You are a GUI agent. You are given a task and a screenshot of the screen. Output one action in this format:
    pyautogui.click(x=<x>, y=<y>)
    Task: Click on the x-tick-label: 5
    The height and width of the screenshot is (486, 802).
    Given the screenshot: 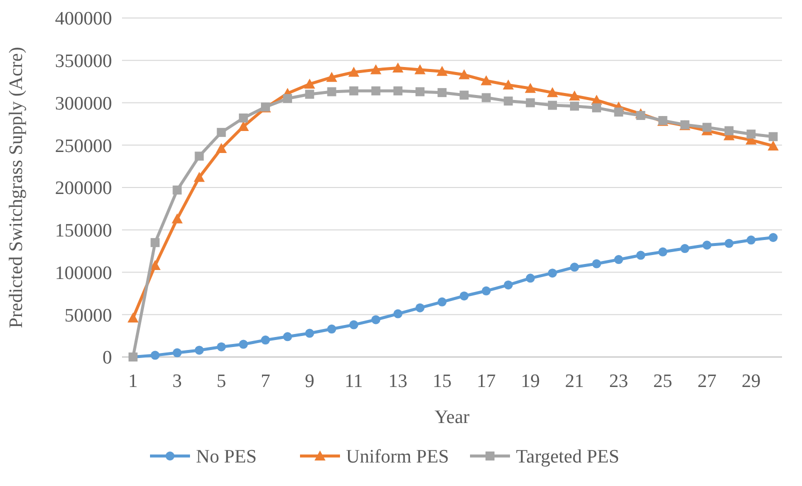 What is the action you would take?
    pyautogui.click(x=221, y=381)
    